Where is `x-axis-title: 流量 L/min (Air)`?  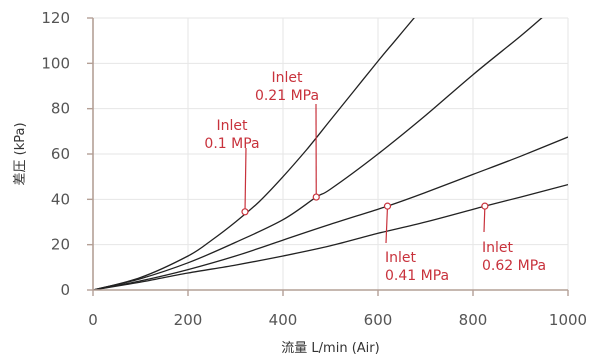 x-axis-title: 流量 L/min (Air) is located at coordinates (330, 348).